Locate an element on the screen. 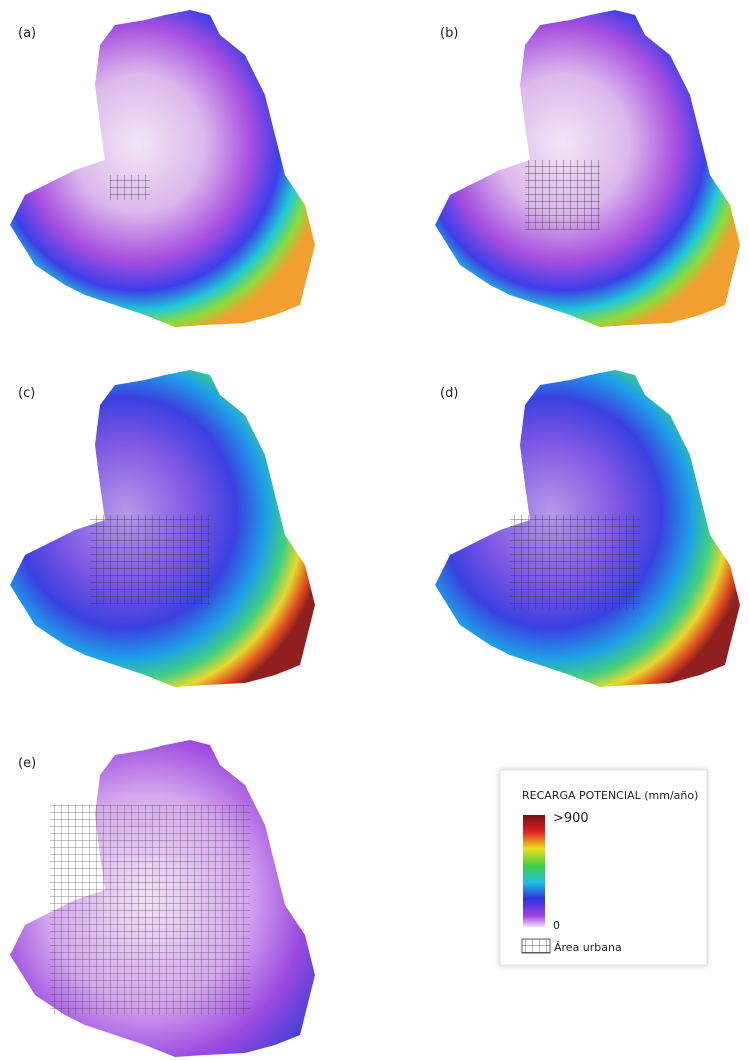 The height and width of the screenshot is (1060, 749). panel-label: (b) is located at coordinates (449, 33).